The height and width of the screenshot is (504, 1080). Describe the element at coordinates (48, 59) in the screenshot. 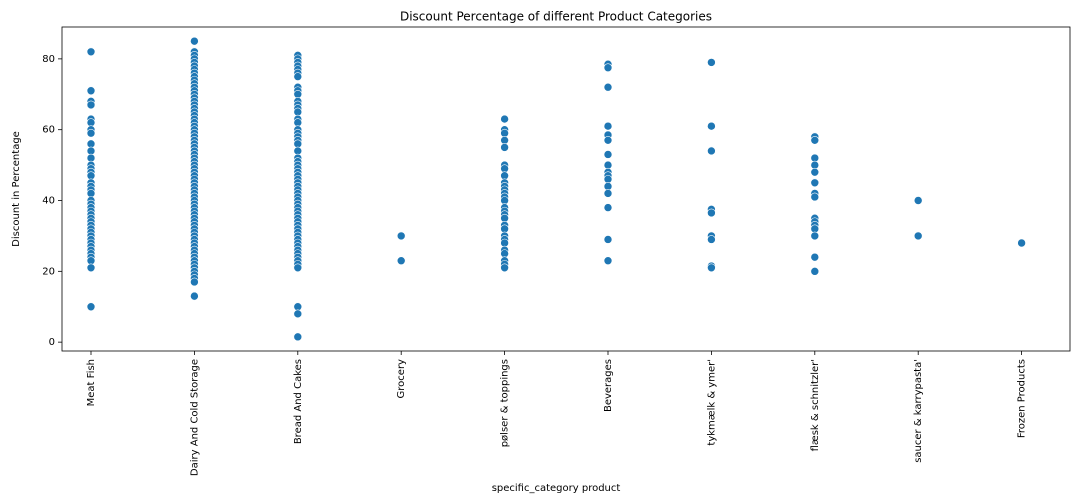

I see `y-tick-label: 80` at that location.